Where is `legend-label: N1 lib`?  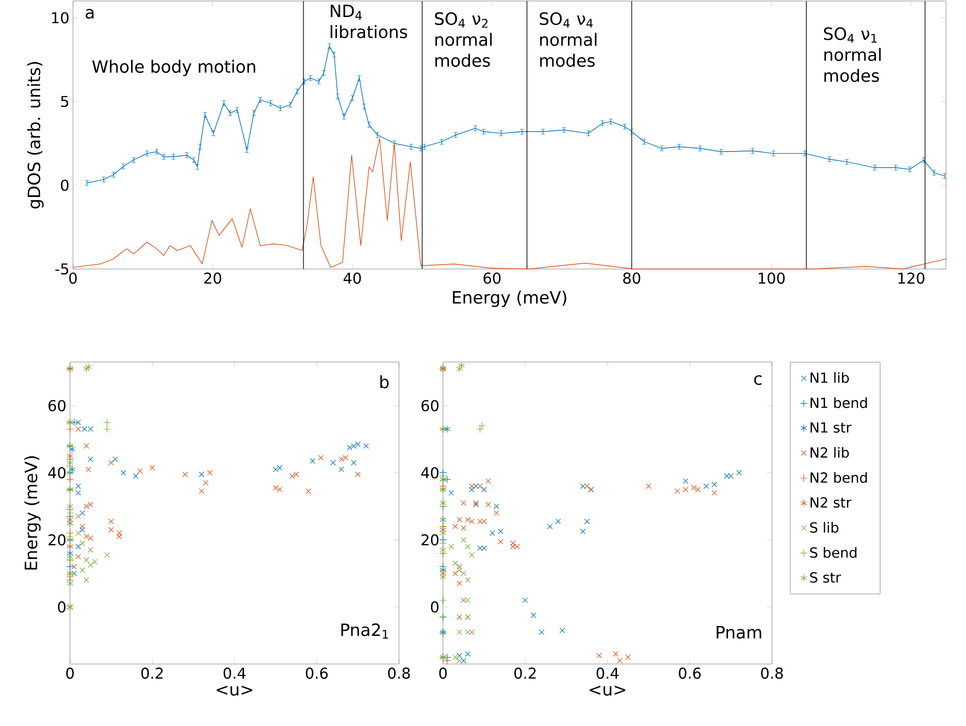 legend-label: N1 lib is located at coordinates (829, 377).